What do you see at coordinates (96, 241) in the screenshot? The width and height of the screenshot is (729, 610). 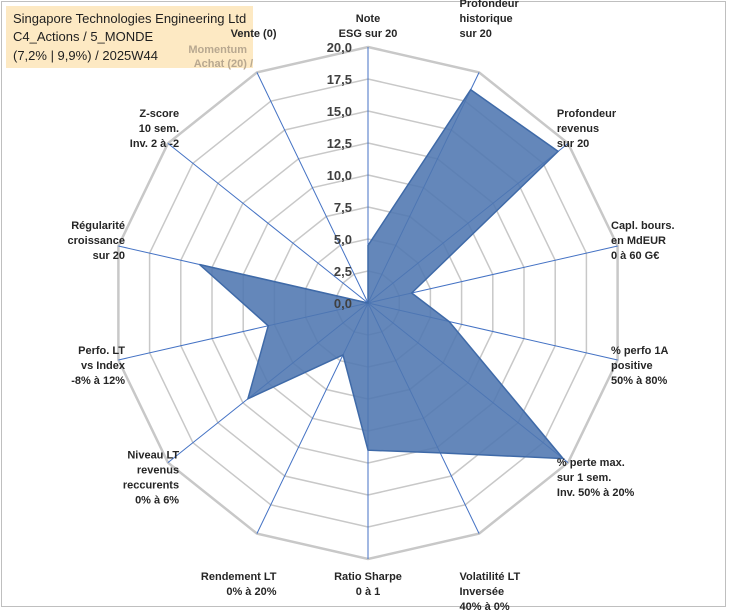 I see `axis-label: Régularité croissance sur 20` at bounding box center [96, 241].